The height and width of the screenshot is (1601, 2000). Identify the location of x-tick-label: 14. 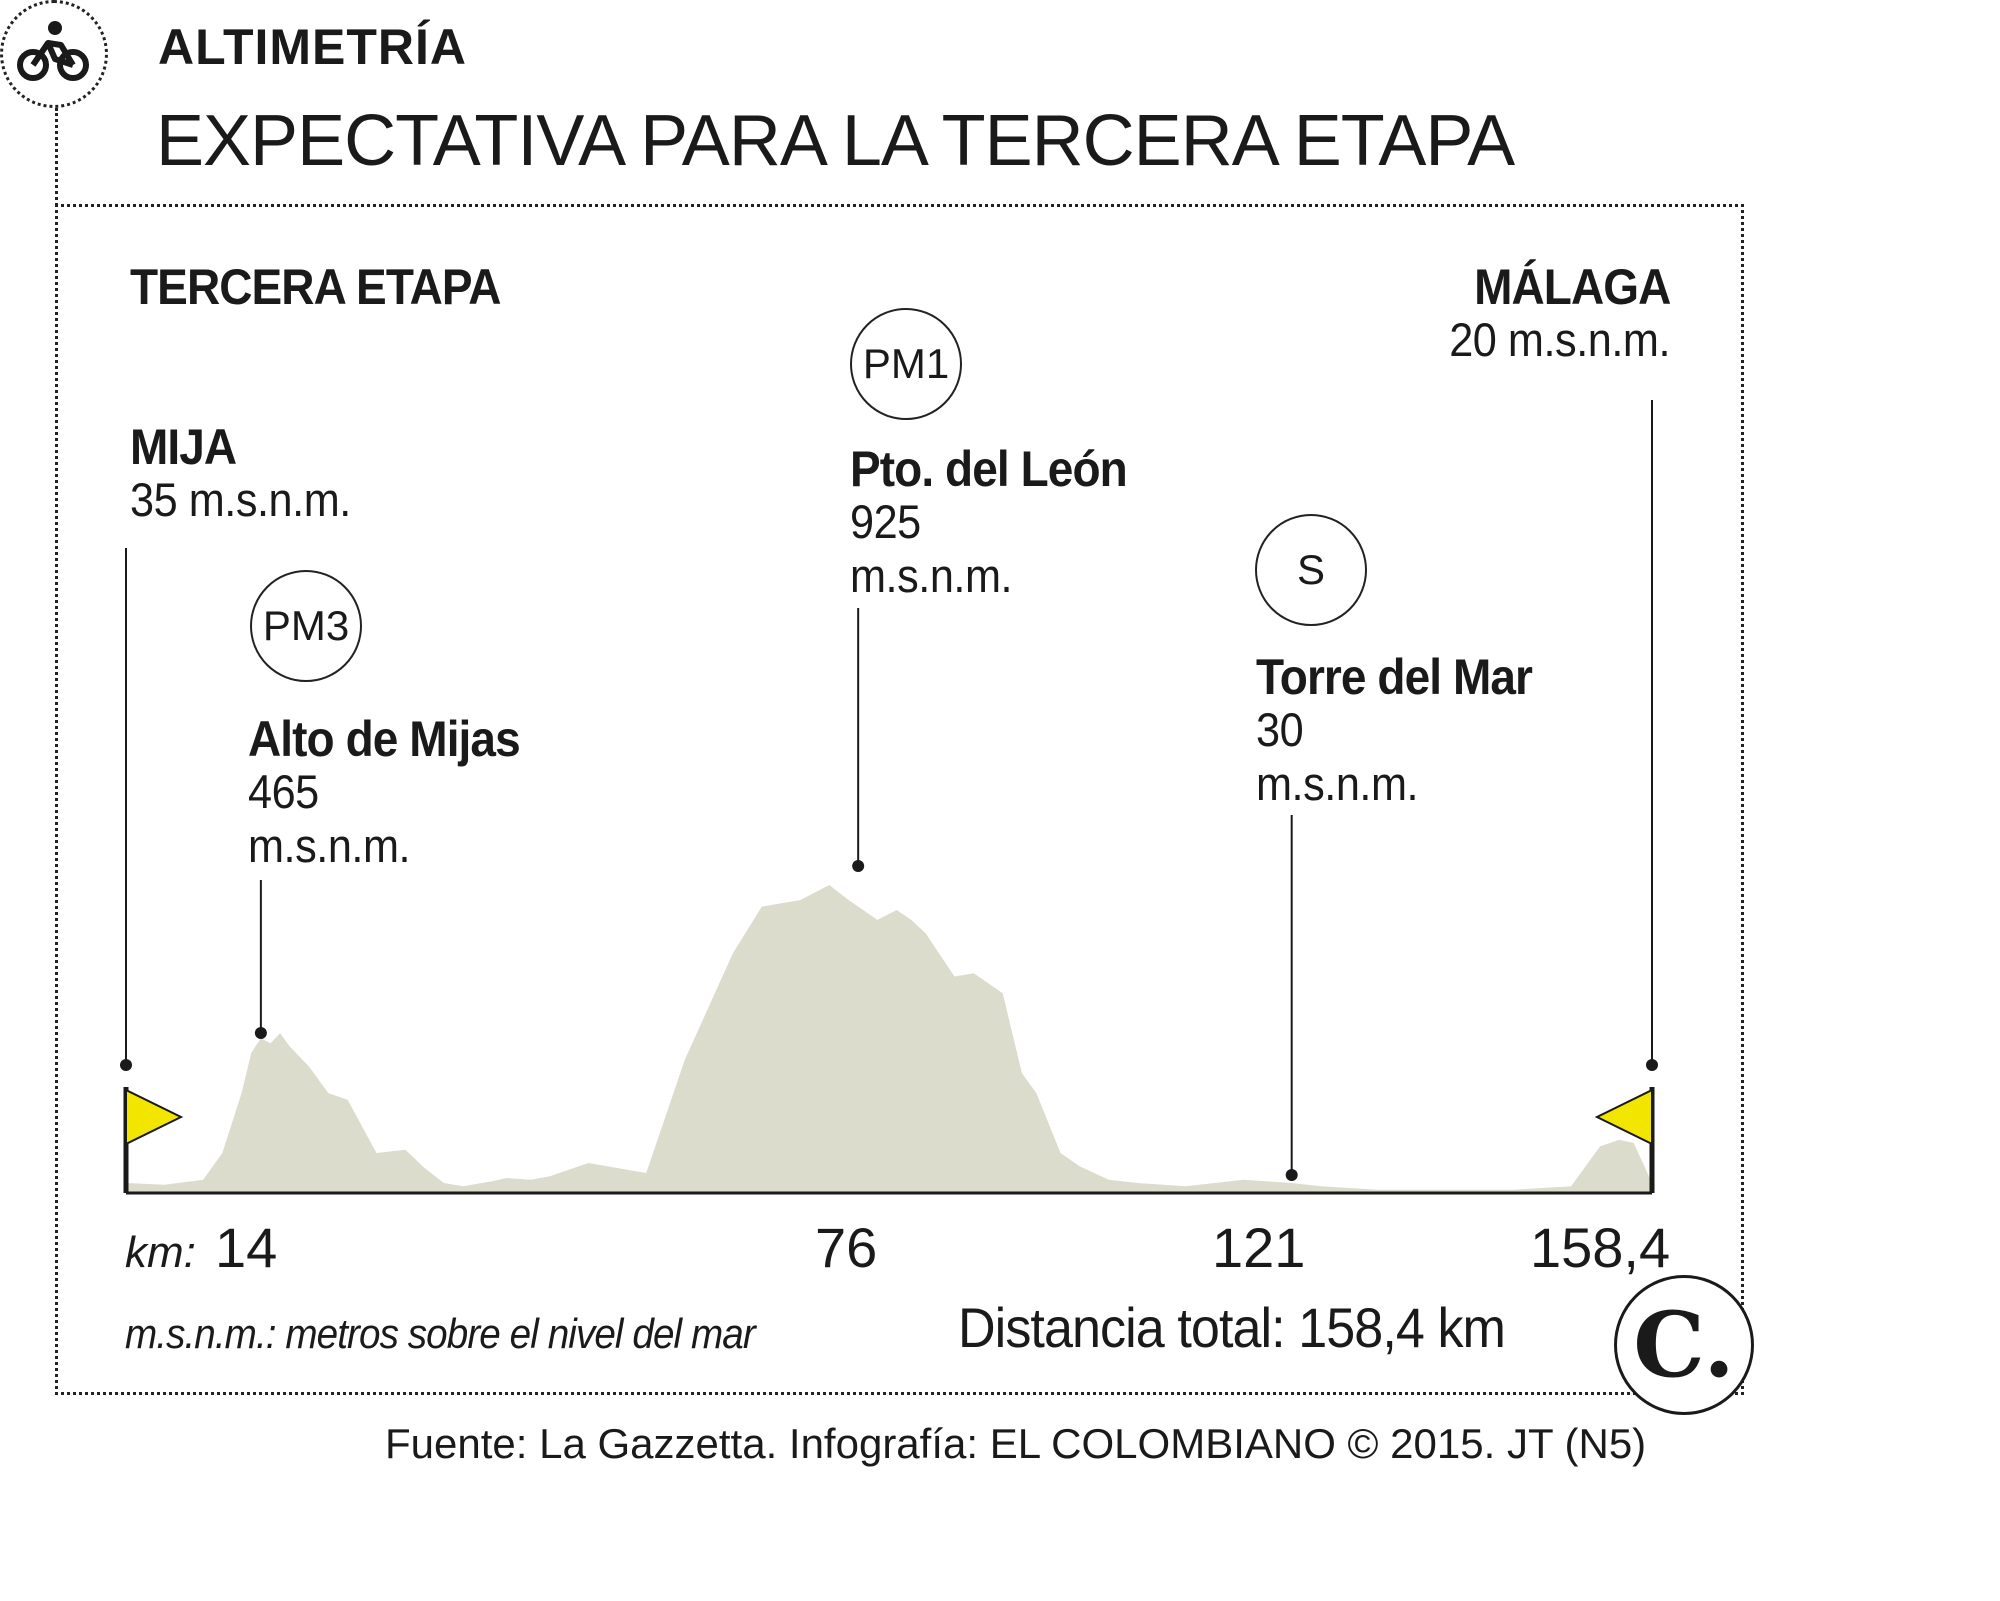
(246, 1247).